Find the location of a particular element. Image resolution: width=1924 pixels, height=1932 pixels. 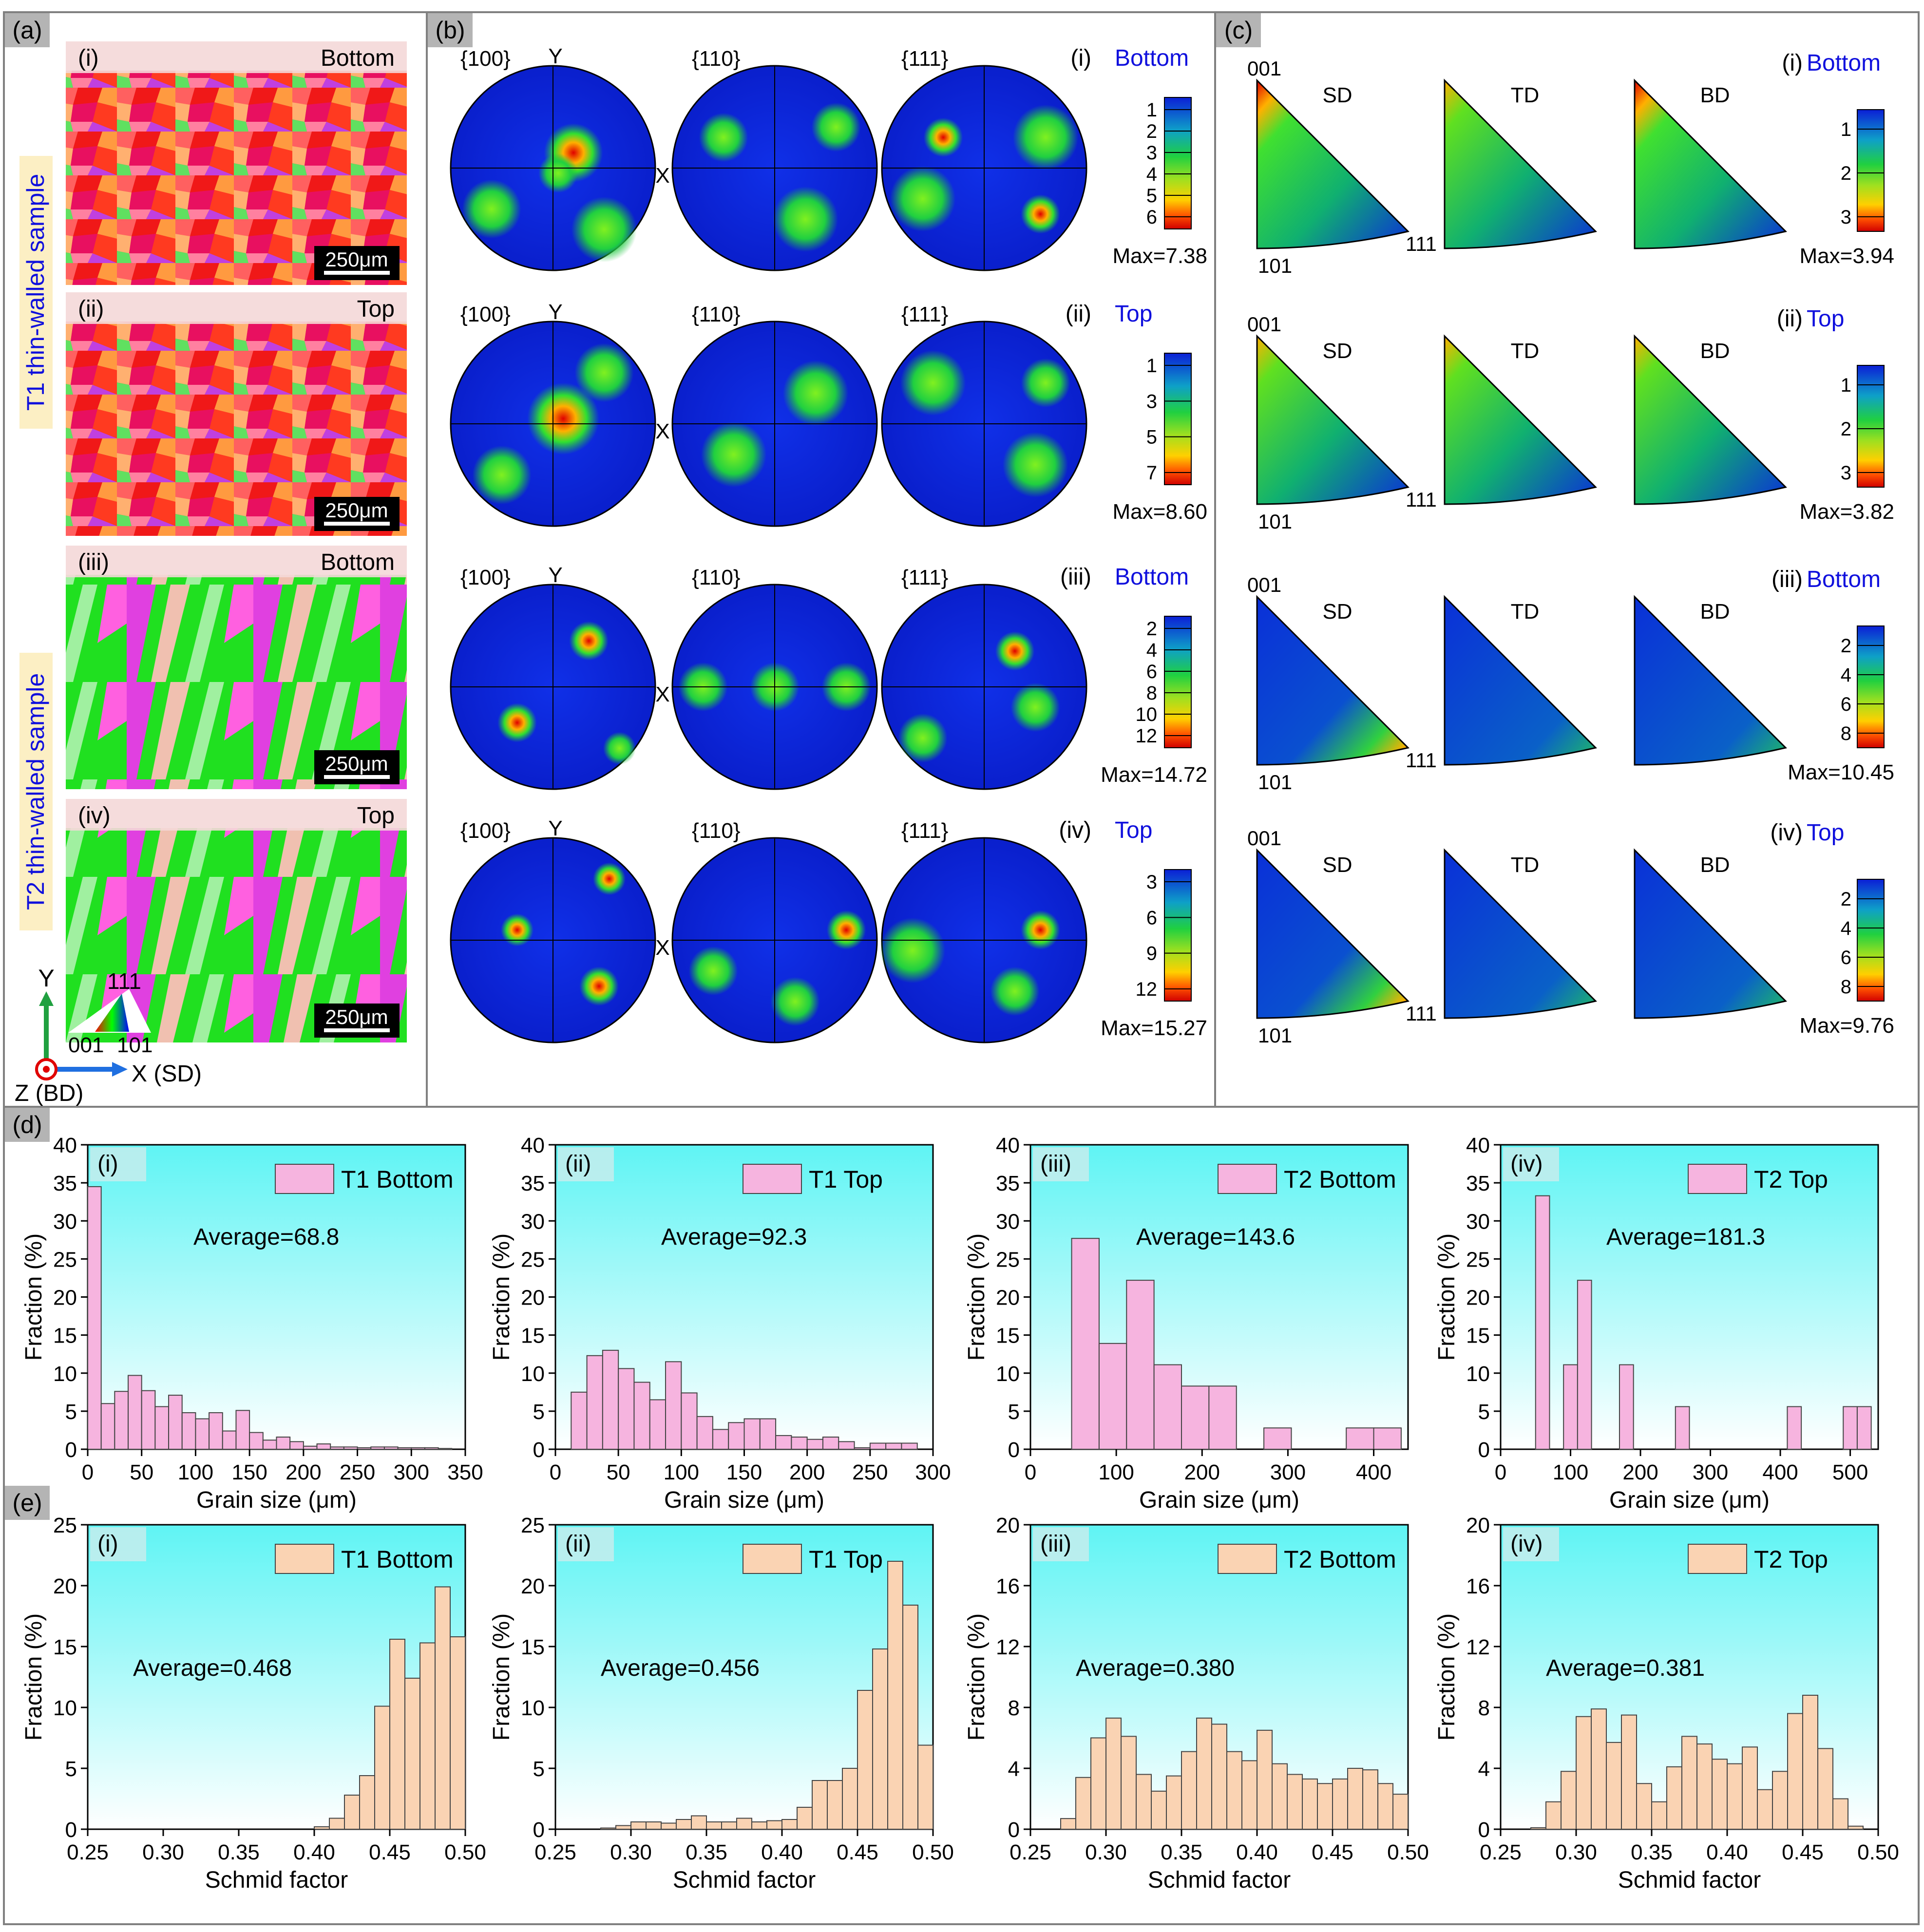

x-tick-label: 0.25 is located at coordinates (1030, 1852).